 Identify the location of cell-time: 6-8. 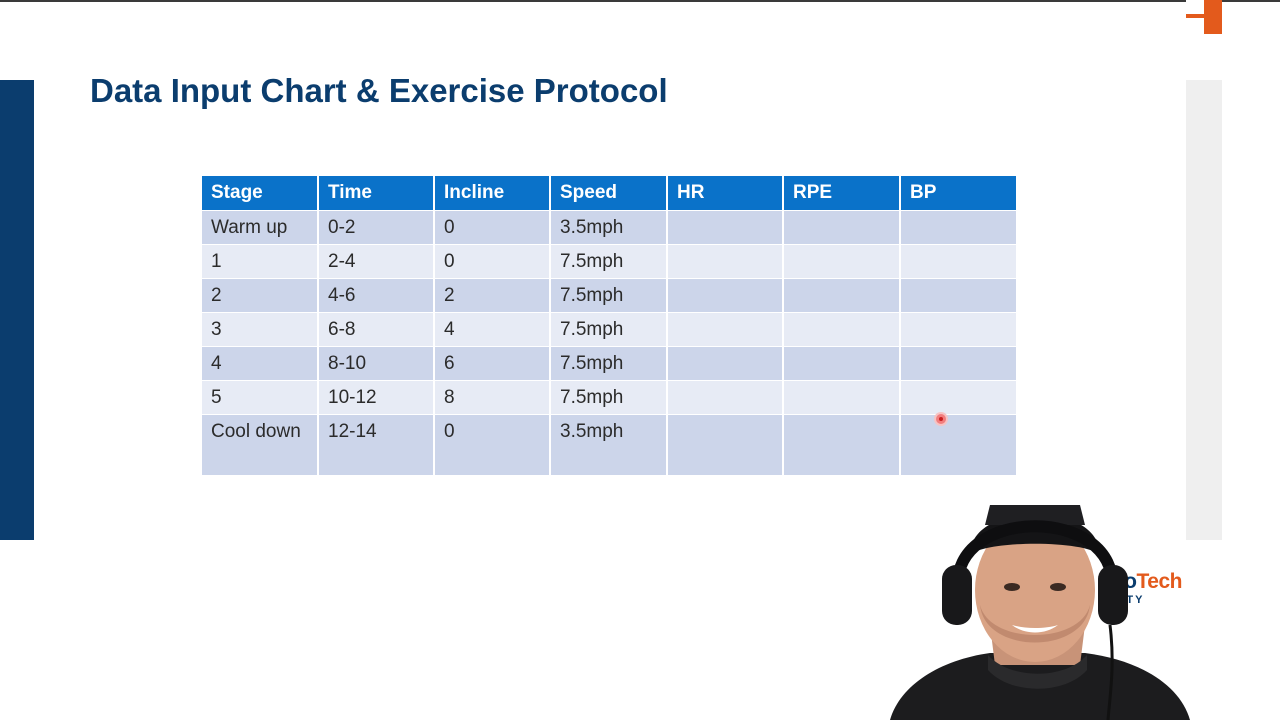
(376, 329).